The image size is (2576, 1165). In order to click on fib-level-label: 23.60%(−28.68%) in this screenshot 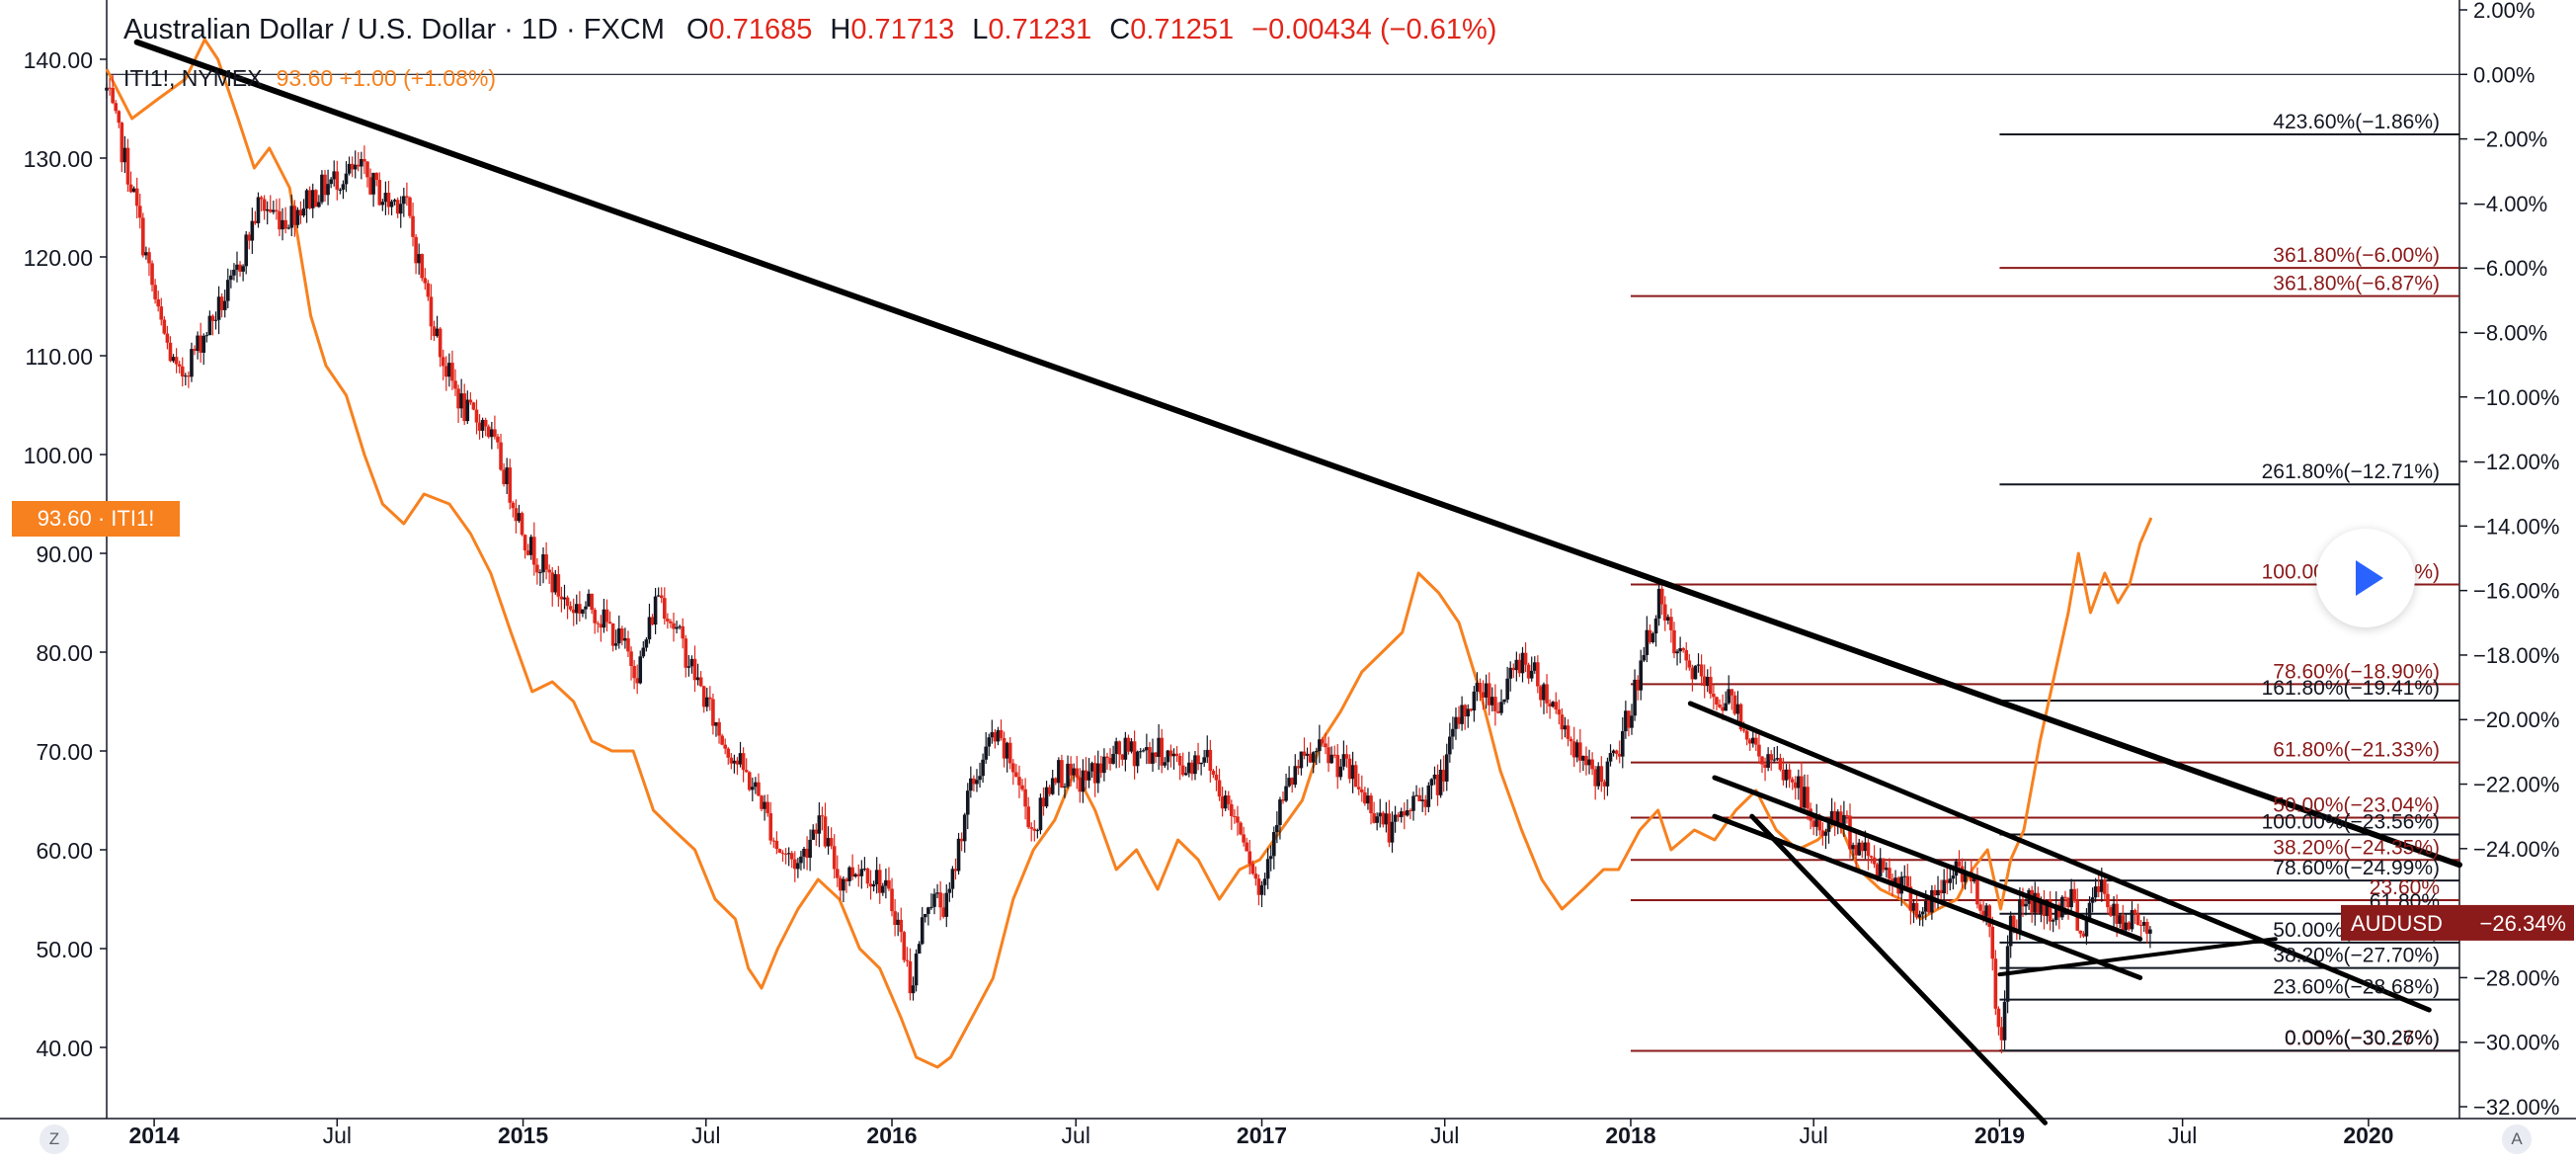, I will do `click(2356, 987)`.